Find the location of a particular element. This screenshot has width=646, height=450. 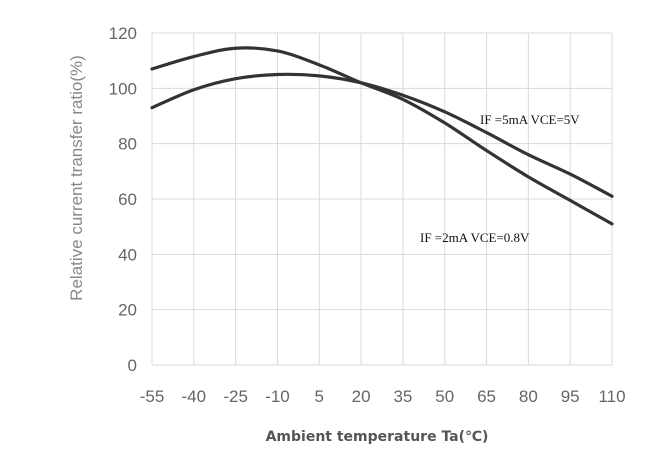

y-axis-title: Relative current transfer ratio(%) is located at coordinates (76, 178).